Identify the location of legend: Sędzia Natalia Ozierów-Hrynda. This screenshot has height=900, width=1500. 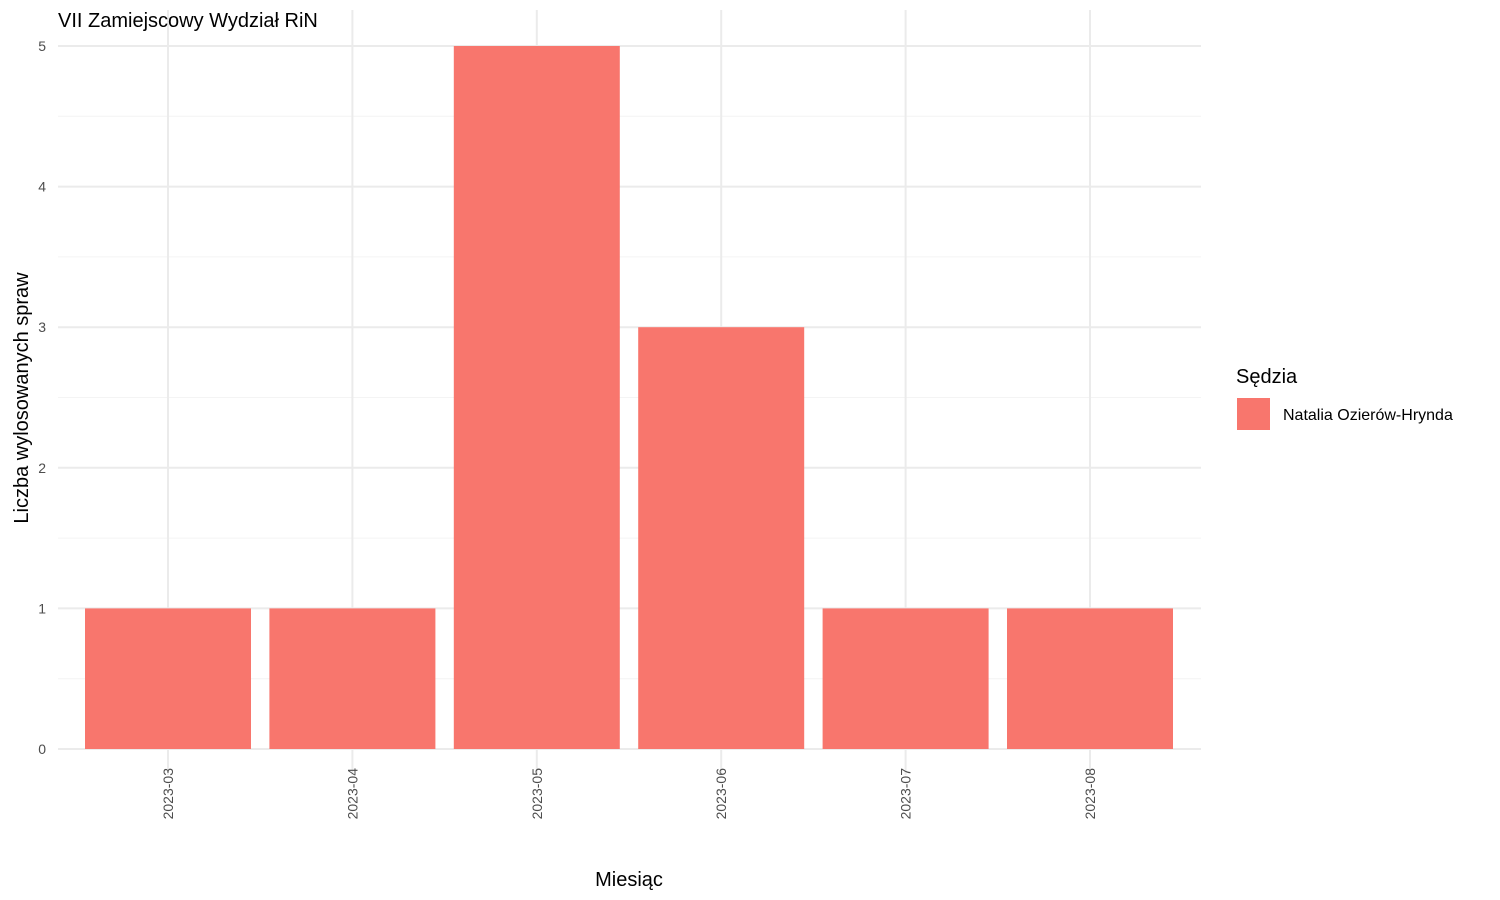
(1344, 398).